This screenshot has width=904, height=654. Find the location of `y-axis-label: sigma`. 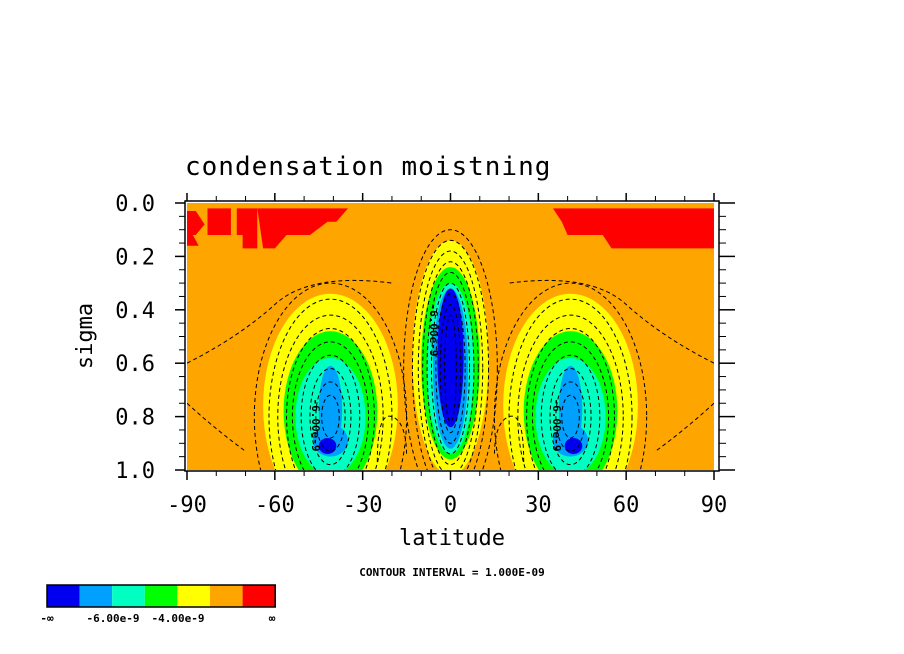

y-axis-label: sigma is located at coordinates (85, 336).